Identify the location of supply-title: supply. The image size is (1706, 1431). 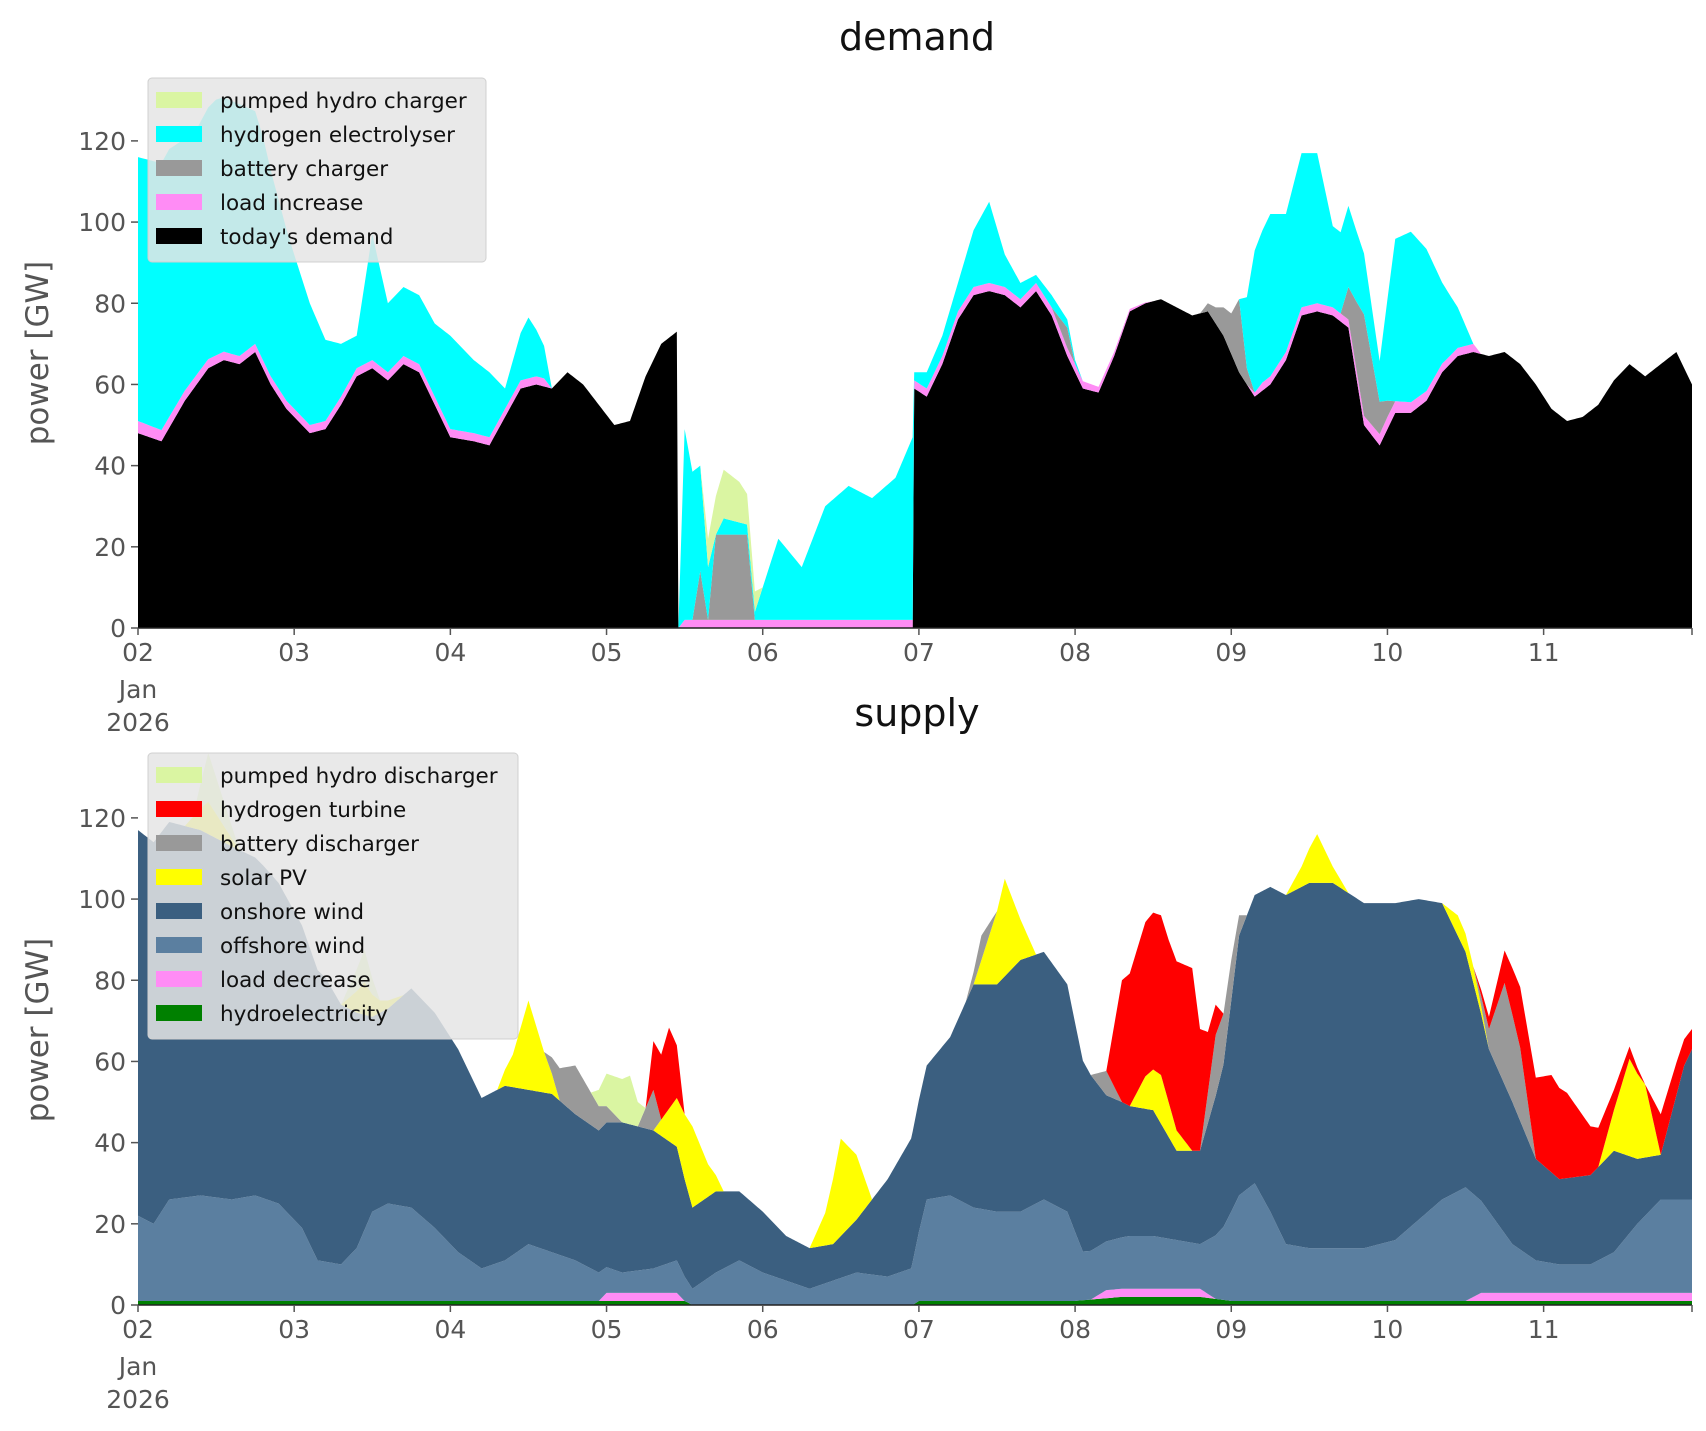
(916, 713).